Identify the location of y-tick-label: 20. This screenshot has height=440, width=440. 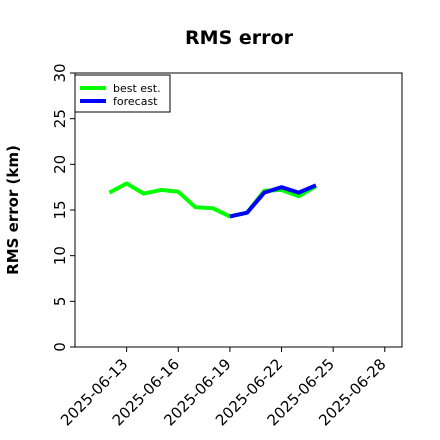
(60, 164).